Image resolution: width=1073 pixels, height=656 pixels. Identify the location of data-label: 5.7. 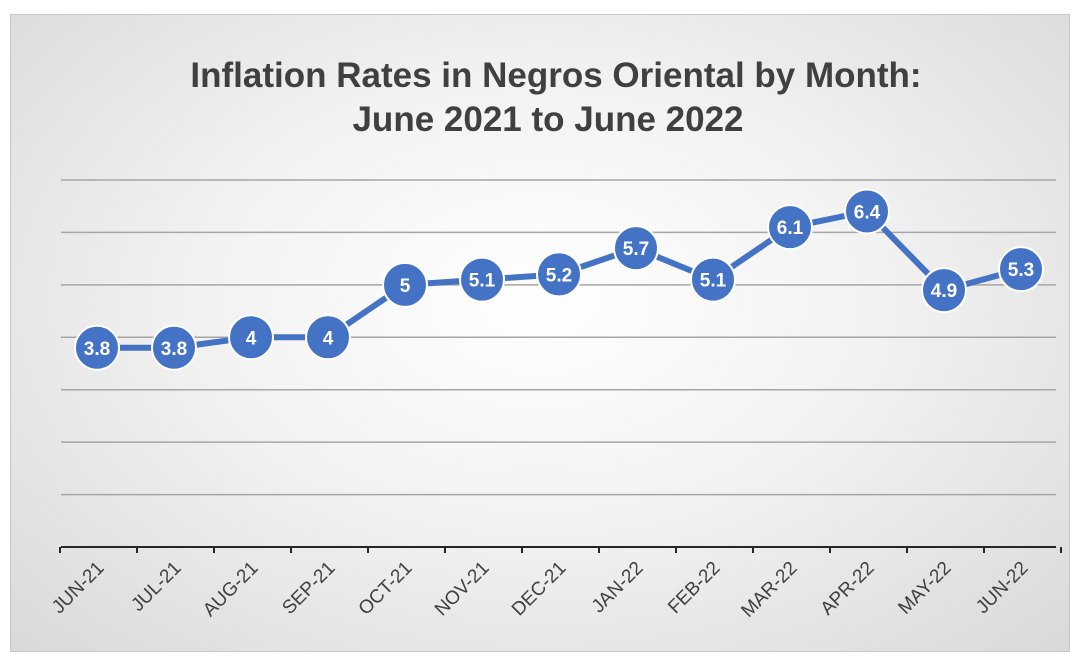
(636, 249).